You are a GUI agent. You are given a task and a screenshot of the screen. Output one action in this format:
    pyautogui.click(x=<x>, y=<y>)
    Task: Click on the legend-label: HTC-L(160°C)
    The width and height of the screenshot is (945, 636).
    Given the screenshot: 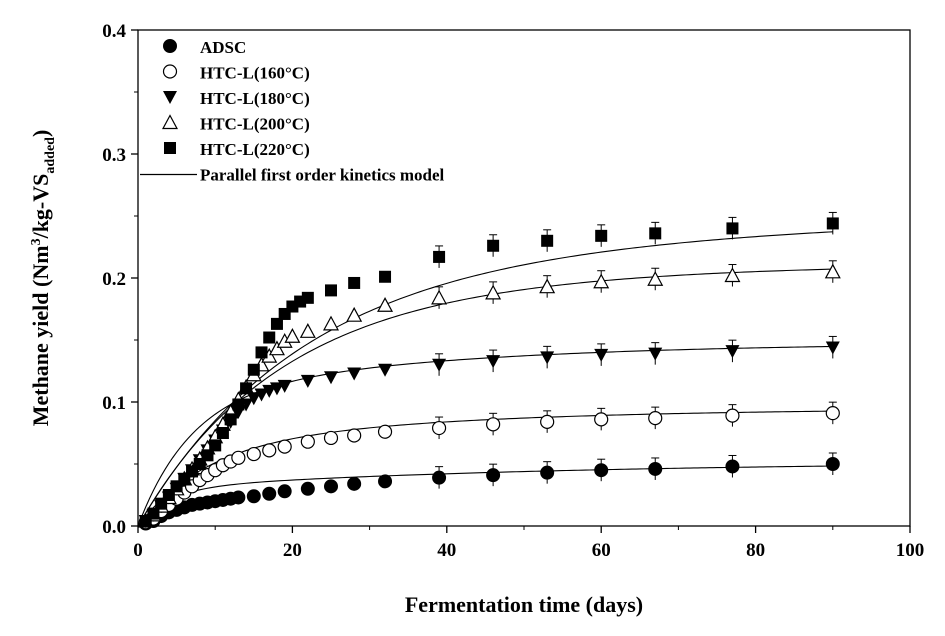 What is the action you would take?
    pyautogui.click(x=255, y=73)
    